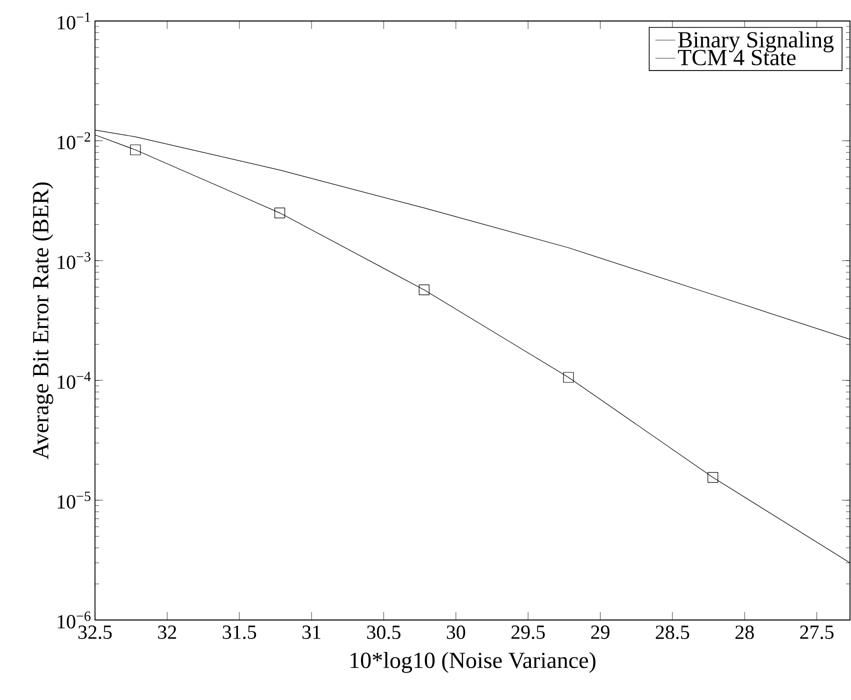 Image resolution: width=851 pixels, height=700 pixels. What do you see at coordinates (74, 500) in the screenshot?
I see `y-tick-label: 10$^{−5}$` at bounding box center [74, 500].